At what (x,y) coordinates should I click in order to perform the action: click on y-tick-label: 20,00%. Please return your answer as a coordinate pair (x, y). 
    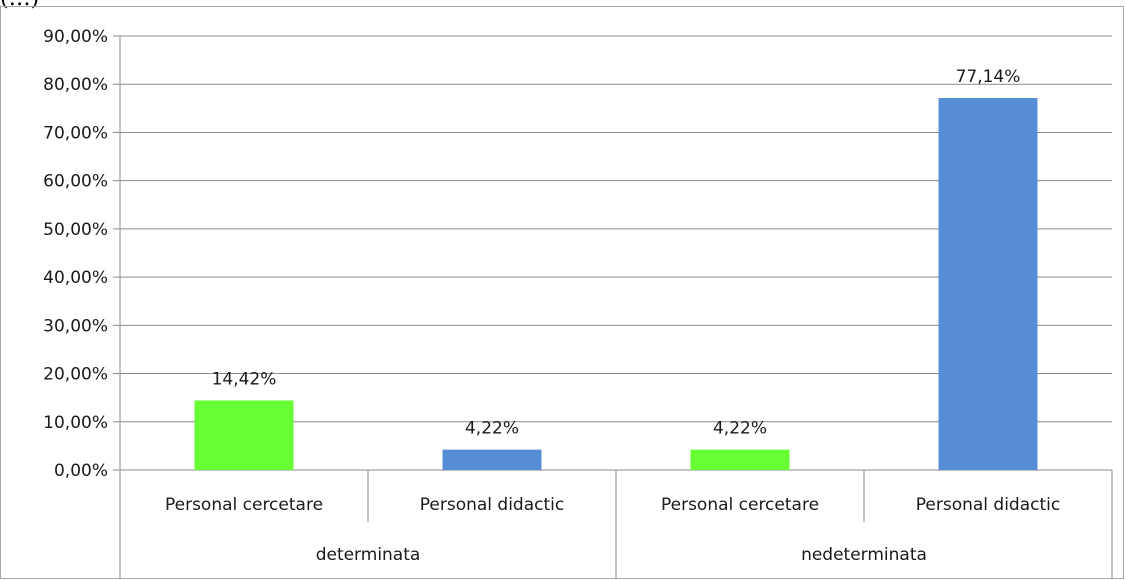
    Looking at the image, I should click on (75, 375).